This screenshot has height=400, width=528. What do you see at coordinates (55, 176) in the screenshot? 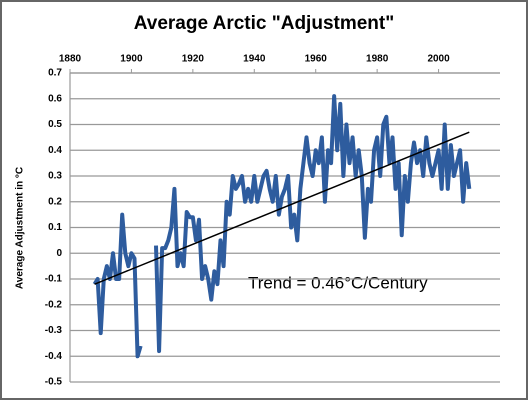
I see `y-tick-label: 0.3` at bounding box center [55, 176].